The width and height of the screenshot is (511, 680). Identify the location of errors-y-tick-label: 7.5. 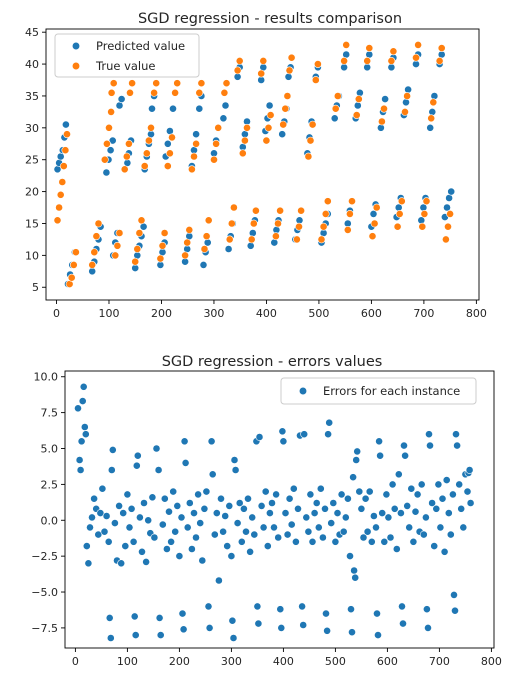
(50, 413).